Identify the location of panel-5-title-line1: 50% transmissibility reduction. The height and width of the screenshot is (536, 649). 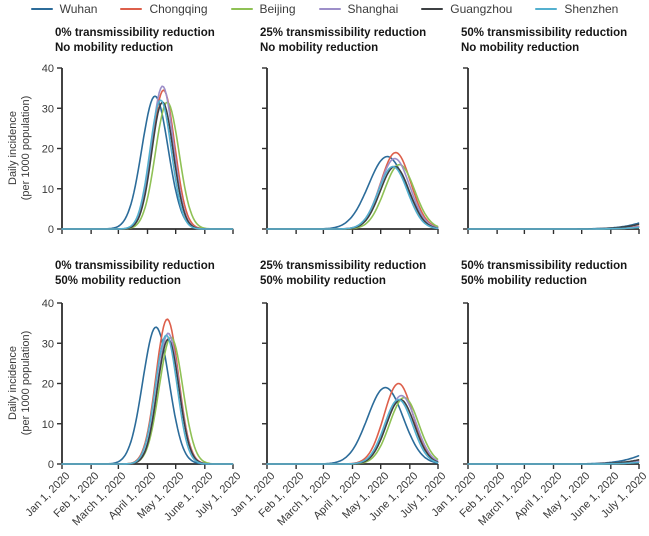
(544, 266).